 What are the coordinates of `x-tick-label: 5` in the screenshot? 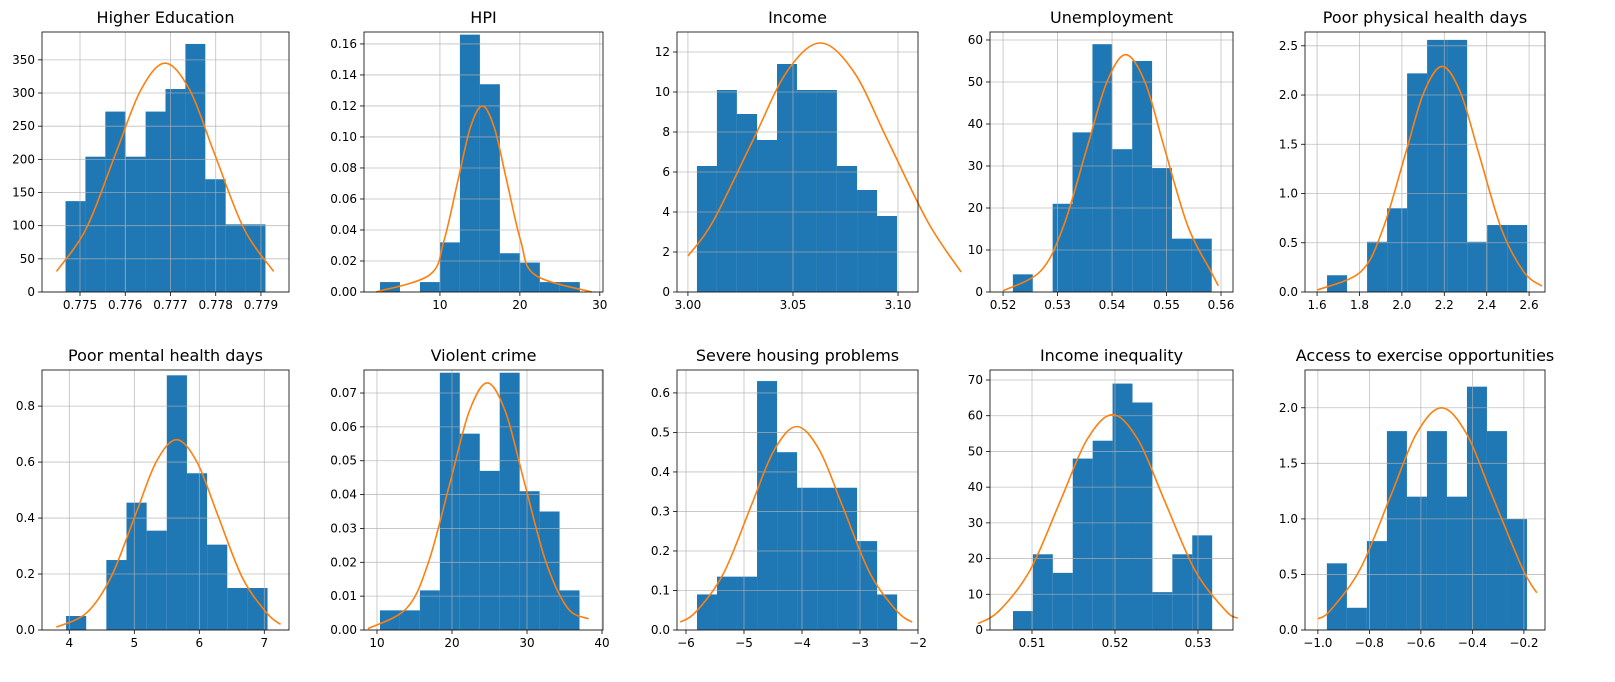 It's located at (134, 643).